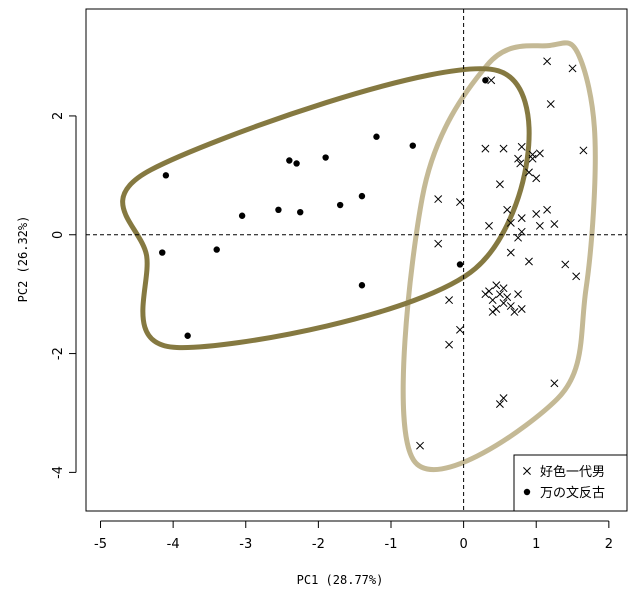  I want to click on x-tick-label: 1, so click(536, 544).